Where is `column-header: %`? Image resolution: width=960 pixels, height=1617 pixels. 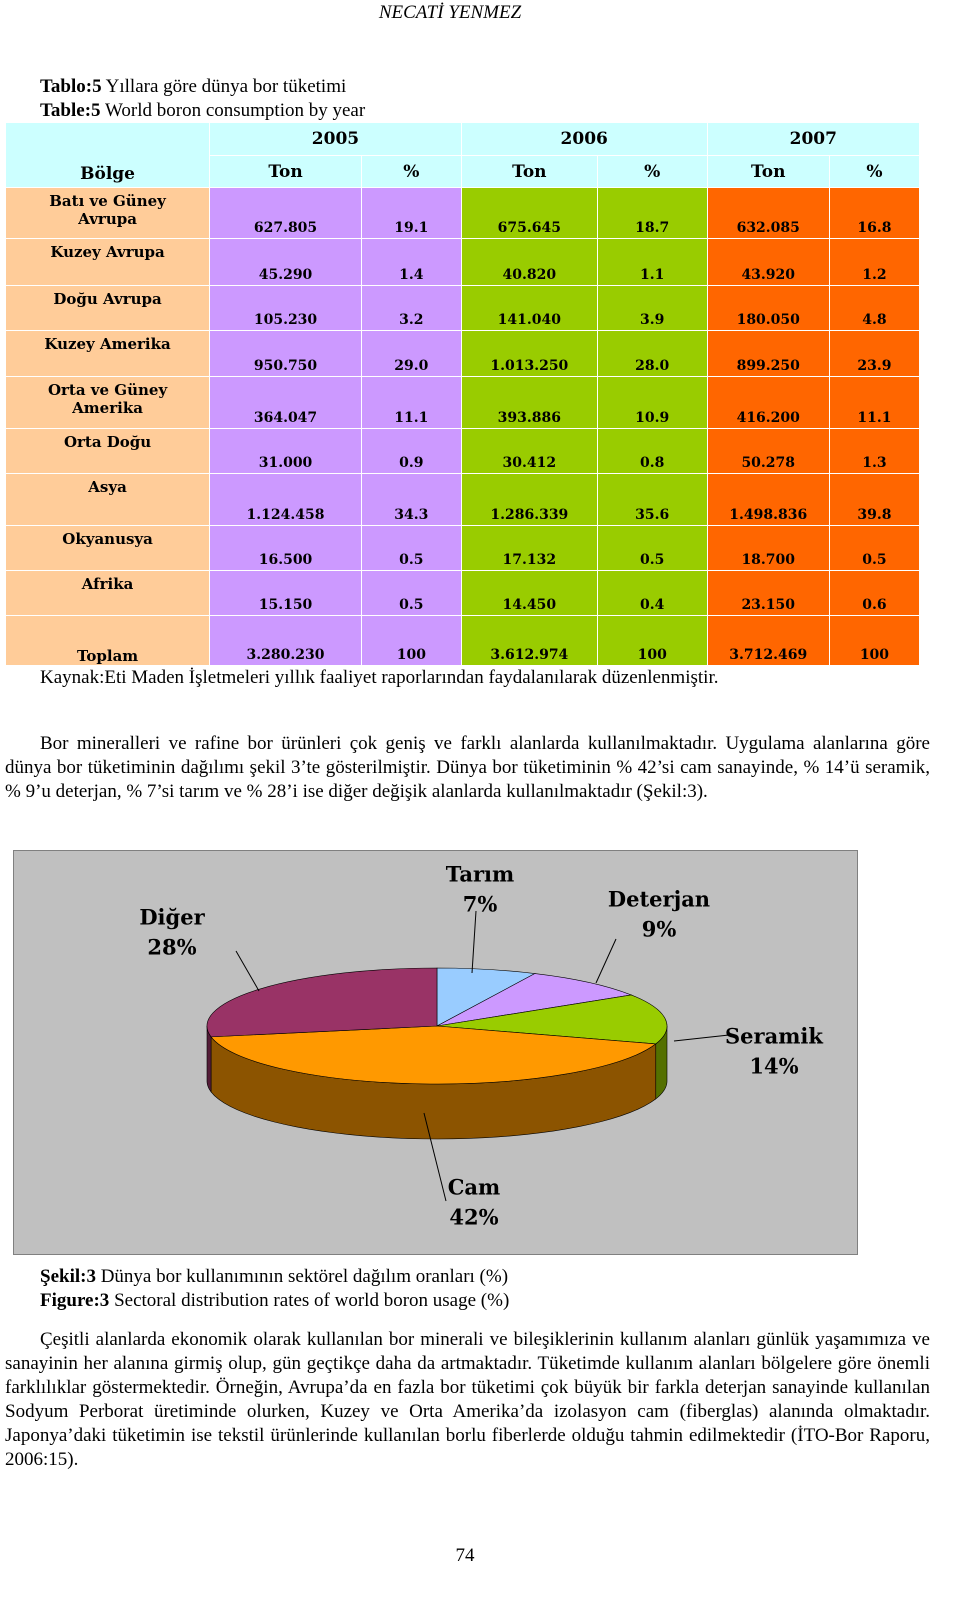
column-header: % is located at coordinates (652, 171).